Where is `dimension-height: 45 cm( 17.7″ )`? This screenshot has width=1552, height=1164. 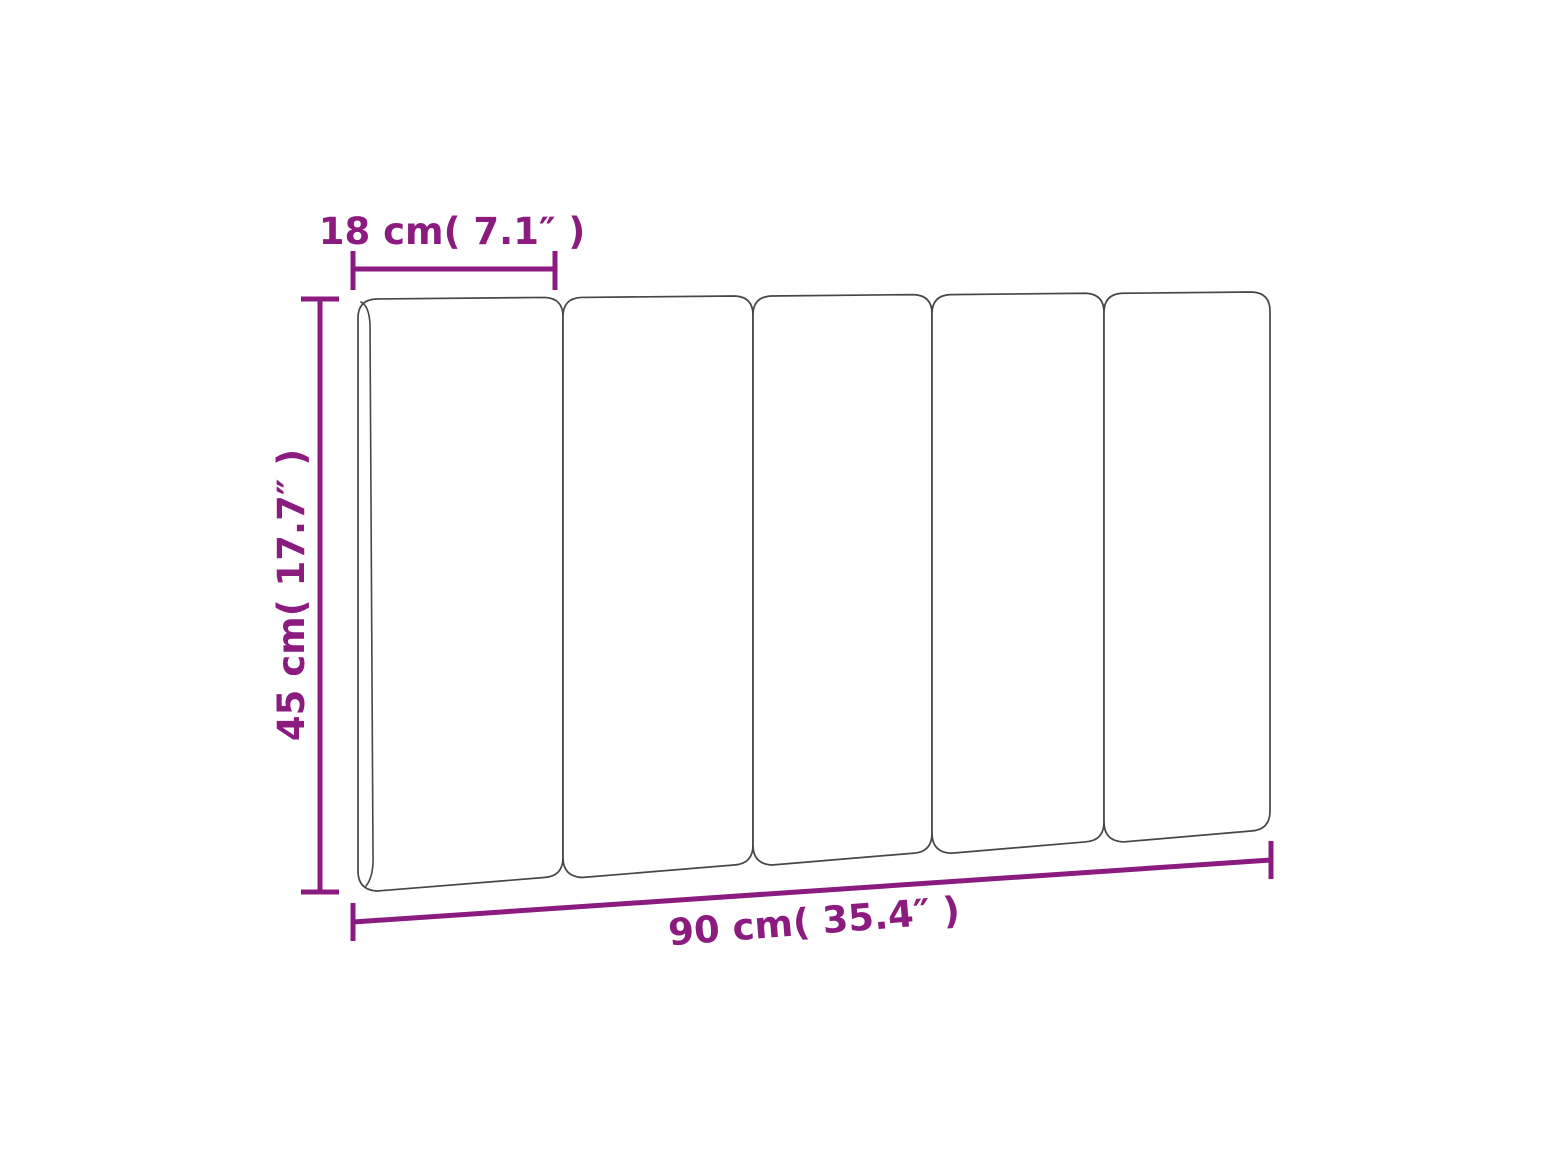
dimension-height: 45 cm( 17.7″ ) is located at coordinates (304, 595).